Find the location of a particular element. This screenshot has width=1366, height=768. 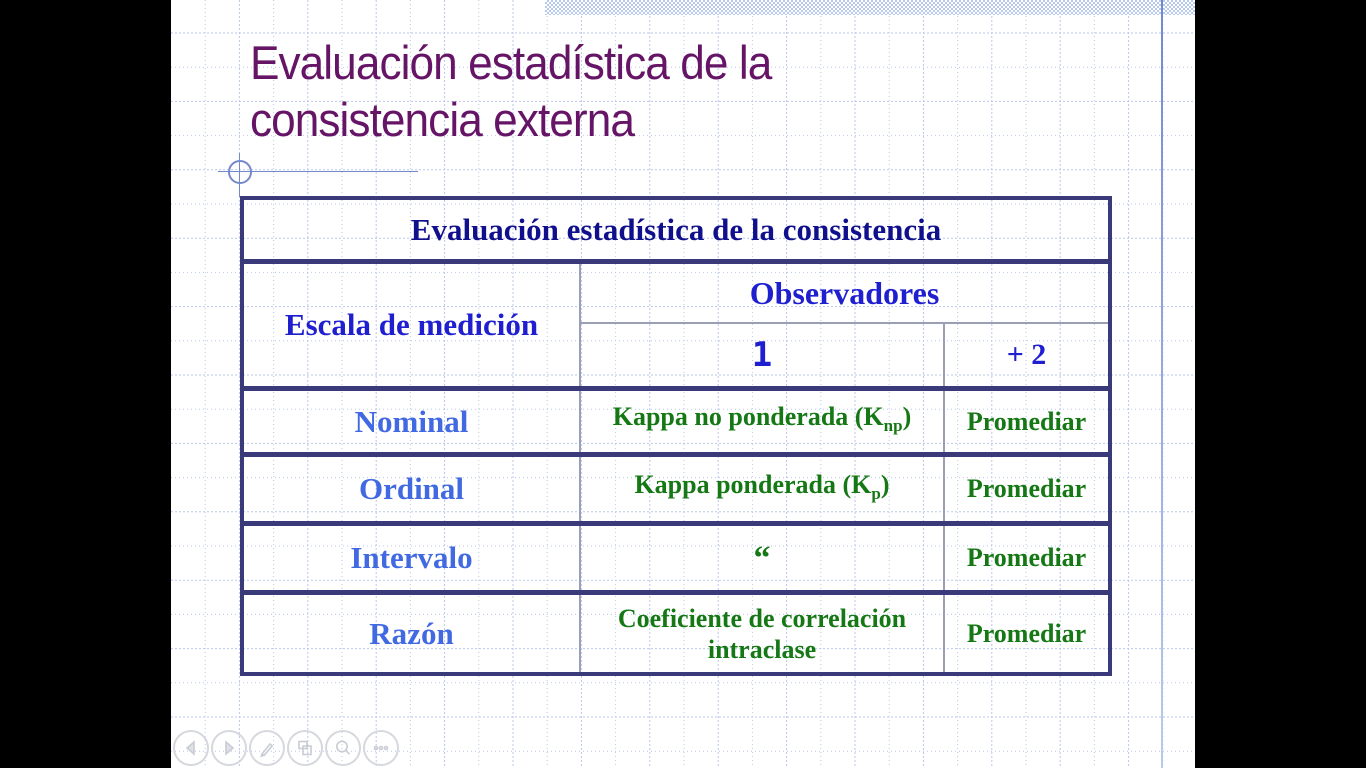

method-ordinal: Kappa ponderada (Kp) is located at coordinates (761, 488).